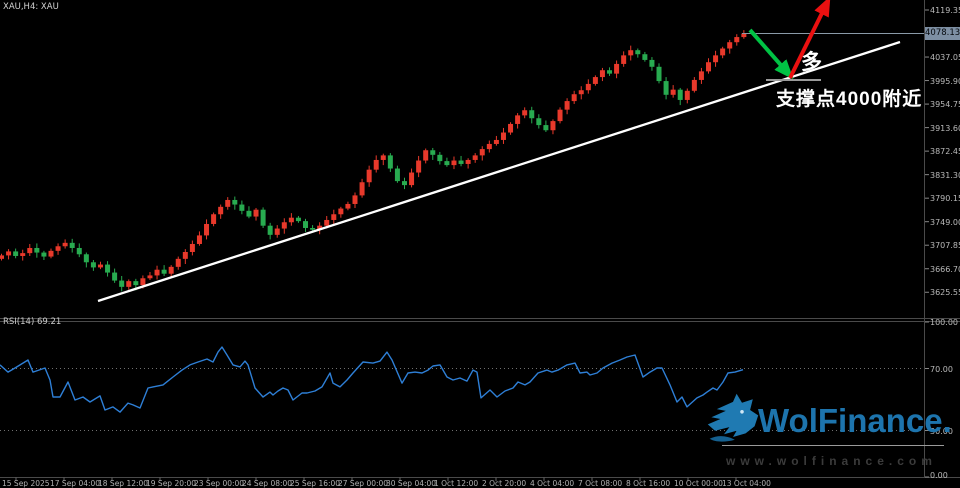  What do you see at coordinates (945, 175) in the screenshot?
I see `price-axis-label: 3831.30` at bounding box center [945, 175].